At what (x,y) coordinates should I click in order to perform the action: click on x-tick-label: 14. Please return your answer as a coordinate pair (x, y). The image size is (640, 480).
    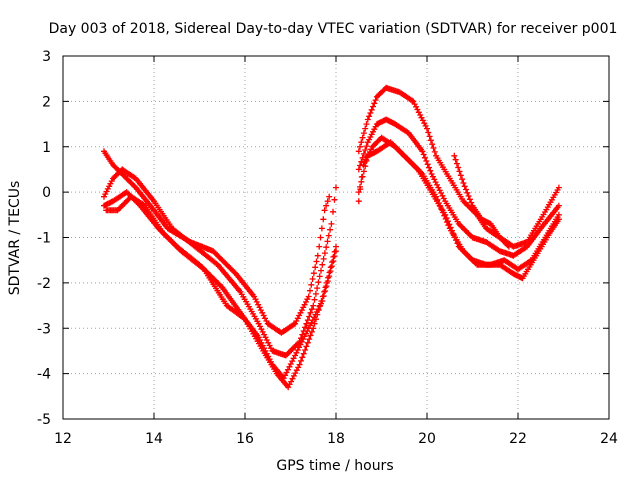
    Looking at the image, I should click on (154, 439).